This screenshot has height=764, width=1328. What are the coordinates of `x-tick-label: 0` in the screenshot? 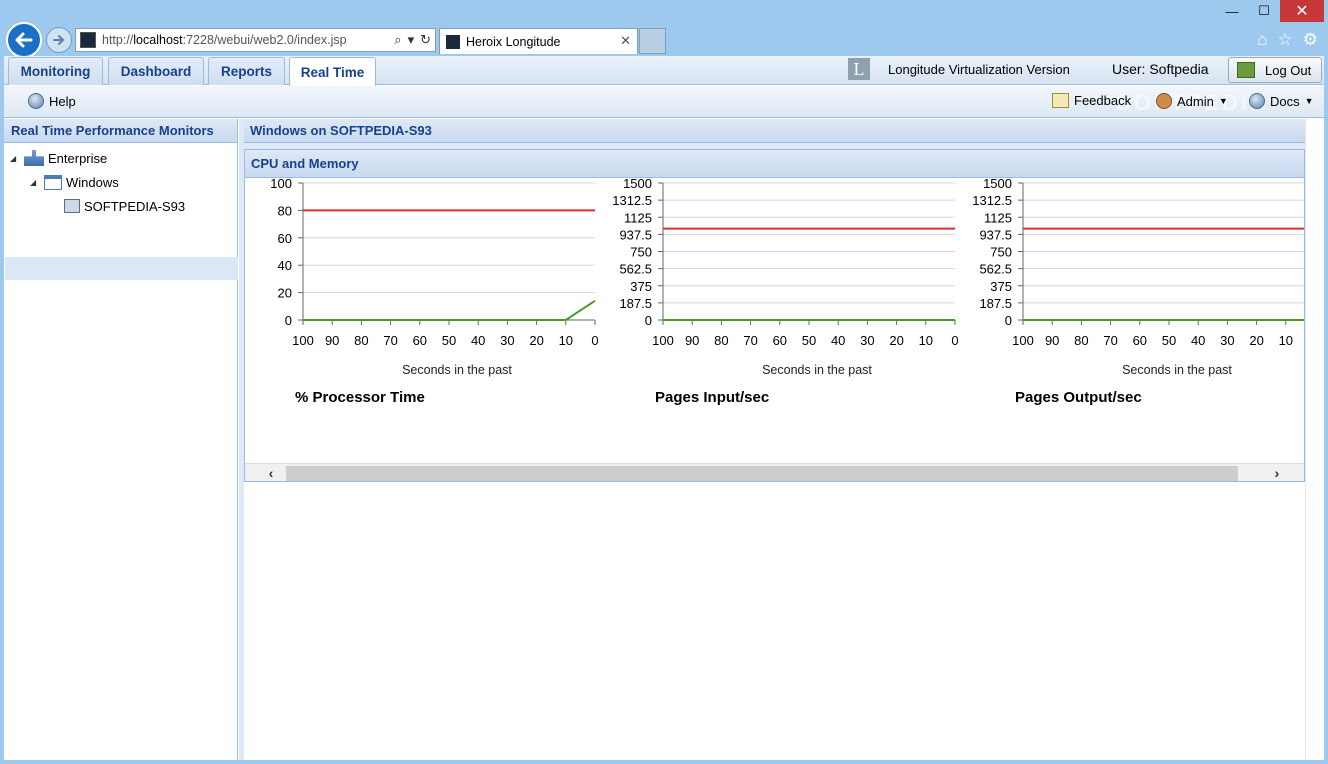 It's located at (954, 340).